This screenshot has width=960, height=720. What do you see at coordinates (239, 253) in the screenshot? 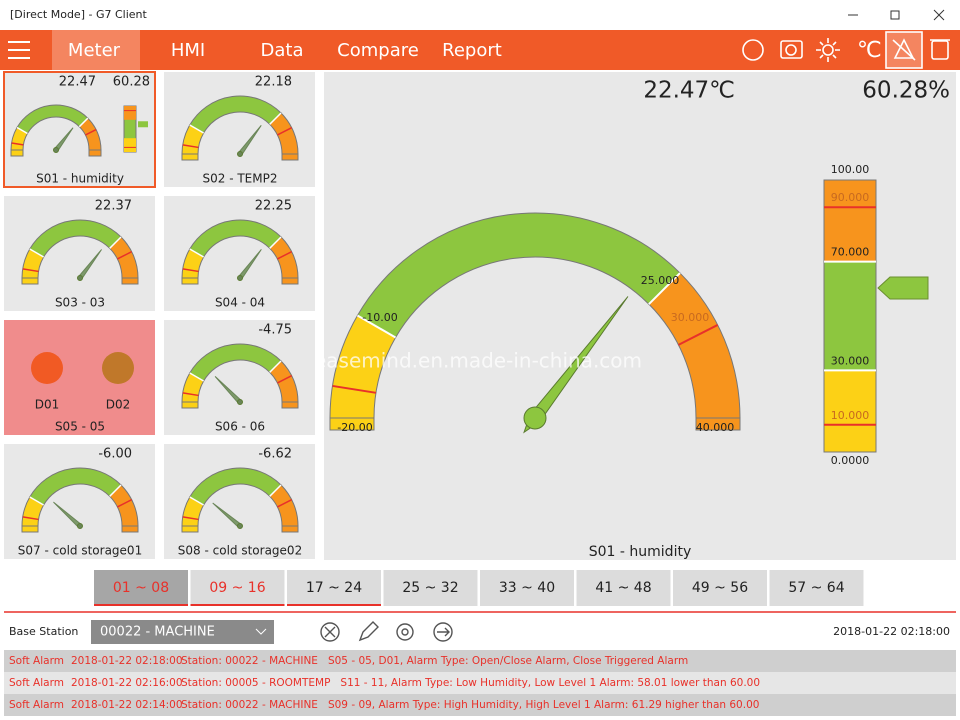
I see `tile: 22.25 S04 - 04` at bounding box center [239, 253].